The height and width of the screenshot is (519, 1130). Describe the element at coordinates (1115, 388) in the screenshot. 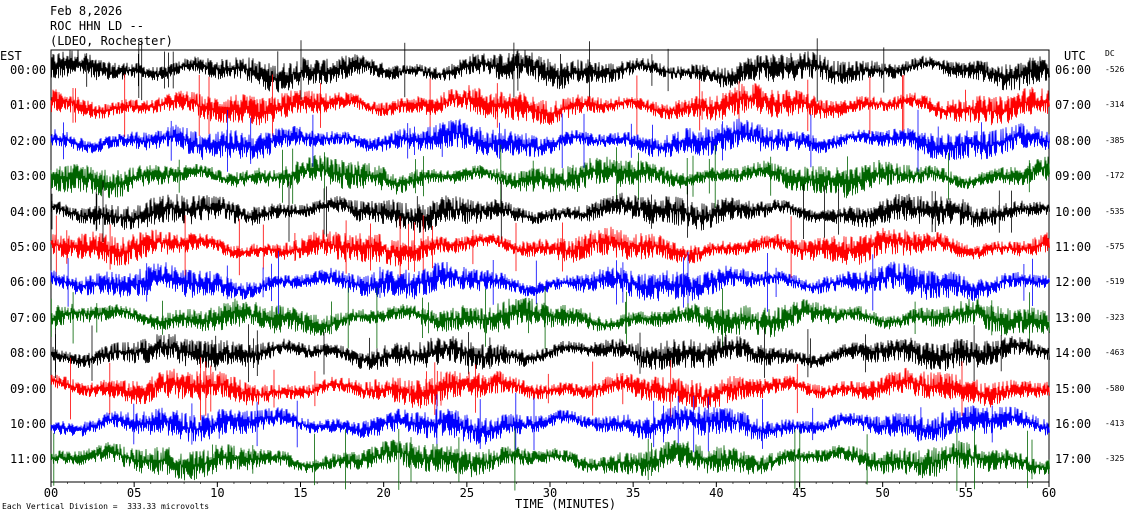

I see `dc-offset-value: -580` at that location.